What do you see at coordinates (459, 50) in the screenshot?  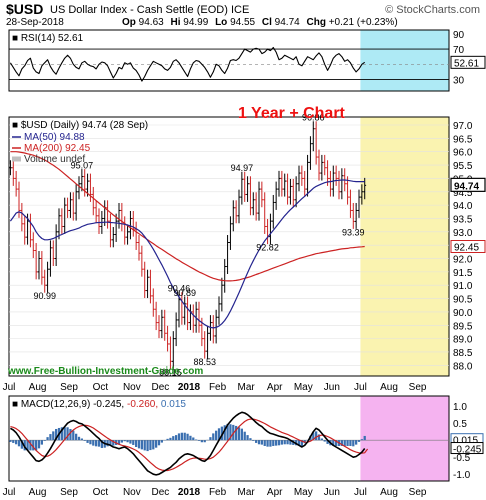 I see `rsi-tick-label: 70` at bounding box center [459, 50].